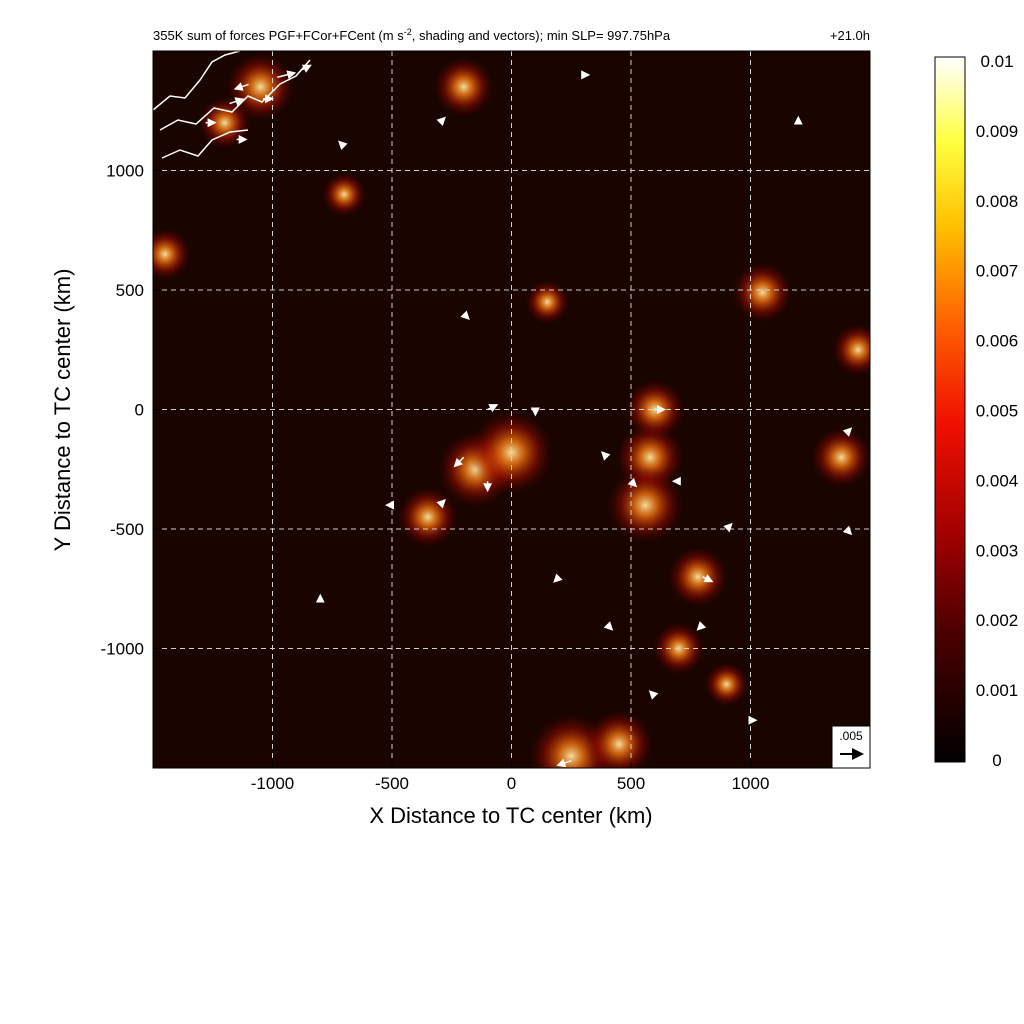 The height and width of the screenshot is (1024, 1024). Describe the element at coordinates (130, 290) in the screenshot. I see `y-tick-label: 500` at that location.